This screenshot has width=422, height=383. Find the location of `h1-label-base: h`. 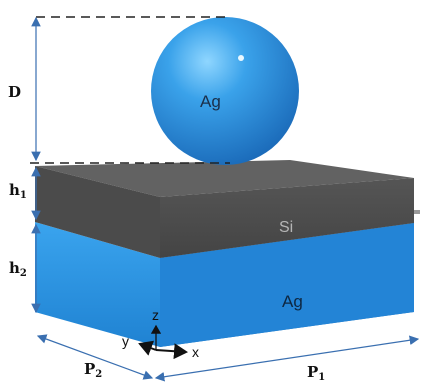

h1-label-base: h is located at coordinates (14, 190).